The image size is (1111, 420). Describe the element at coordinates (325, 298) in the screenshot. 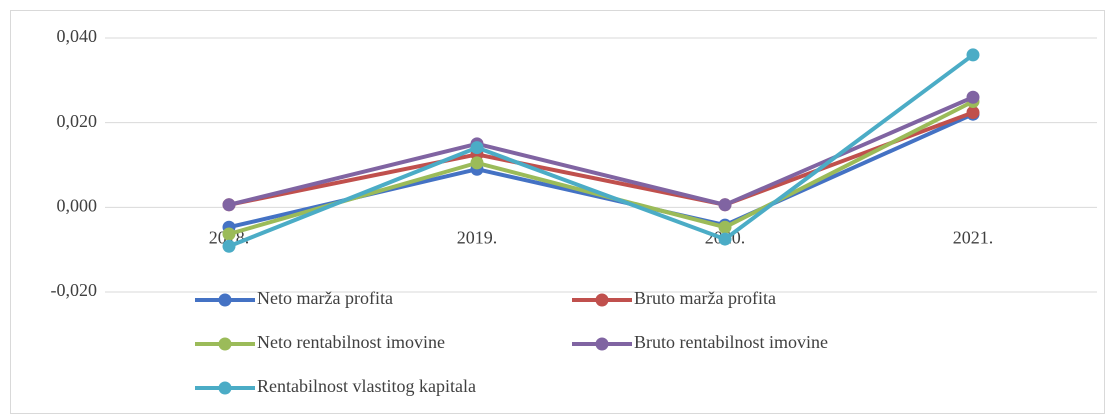

I see `legend-label: Neto marža profita` at that location.